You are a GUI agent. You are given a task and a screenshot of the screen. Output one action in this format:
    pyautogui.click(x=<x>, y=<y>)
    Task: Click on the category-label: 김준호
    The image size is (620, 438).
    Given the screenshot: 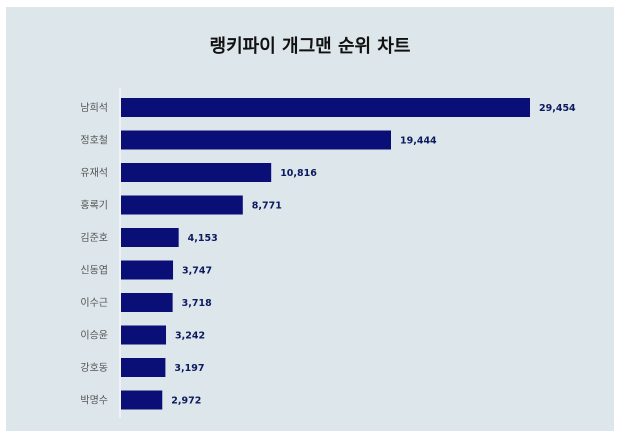 What is the action you would take?
    pyautogui.click(x=94, y=238)
    